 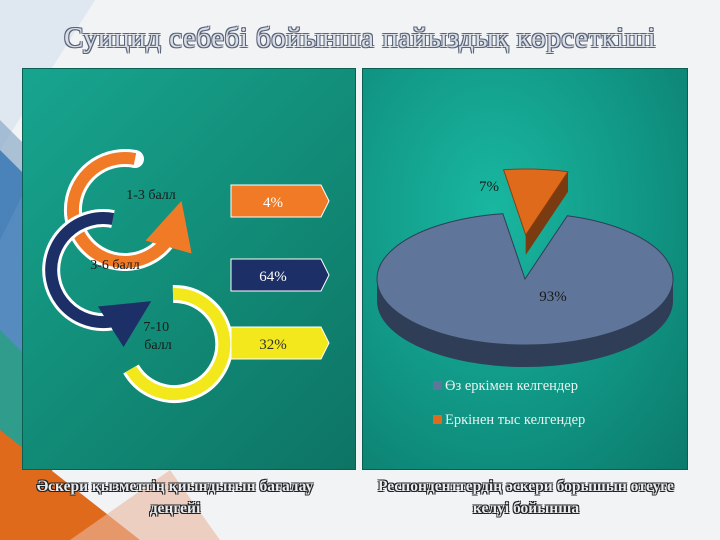 I want to click on level-1-value-box, so click(x=280, y=201).